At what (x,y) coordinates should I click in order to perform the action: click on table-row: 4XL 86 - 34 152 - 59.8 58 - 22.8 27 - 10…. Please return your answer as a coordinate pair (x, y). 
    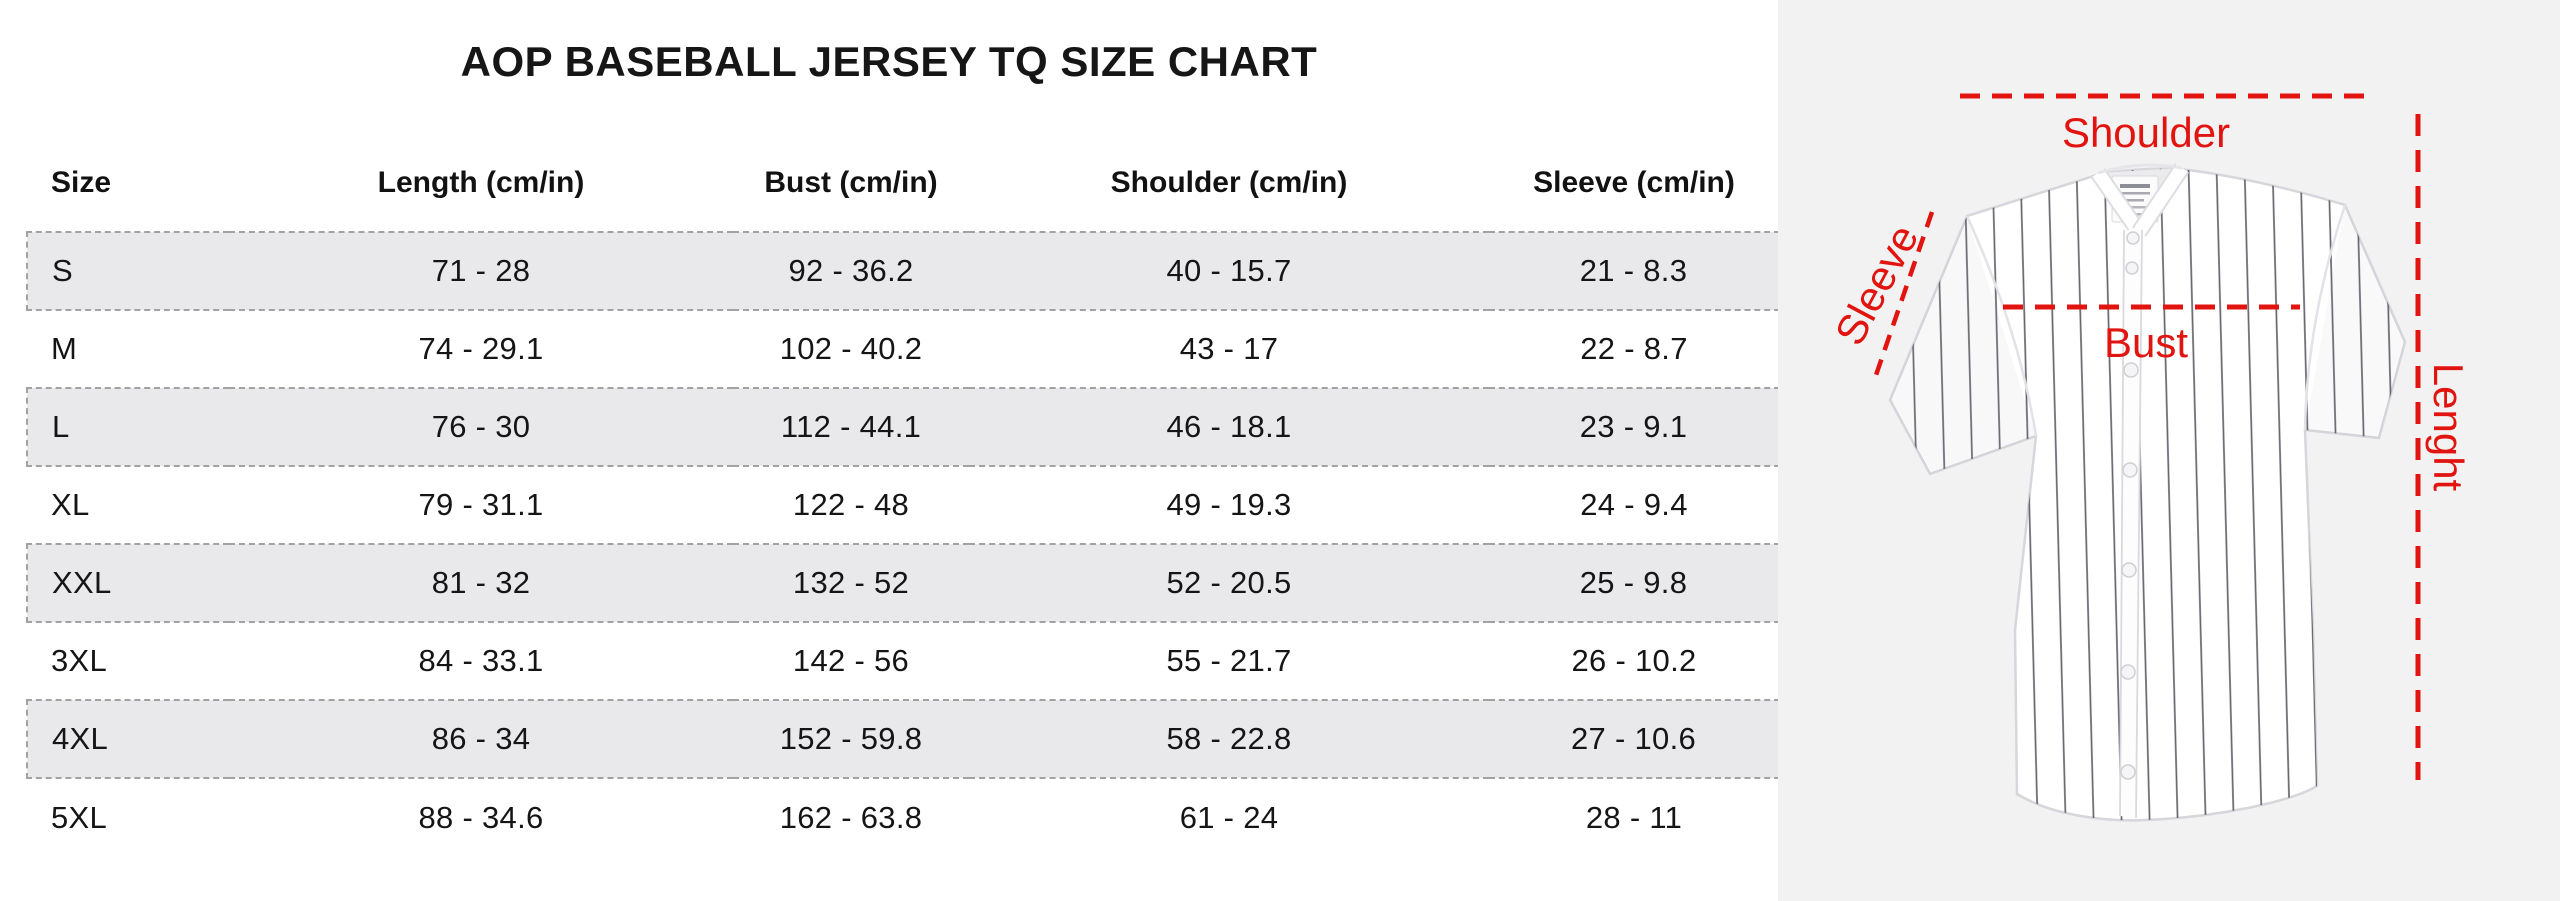
    Looking at the image, I should click on (903, 739).